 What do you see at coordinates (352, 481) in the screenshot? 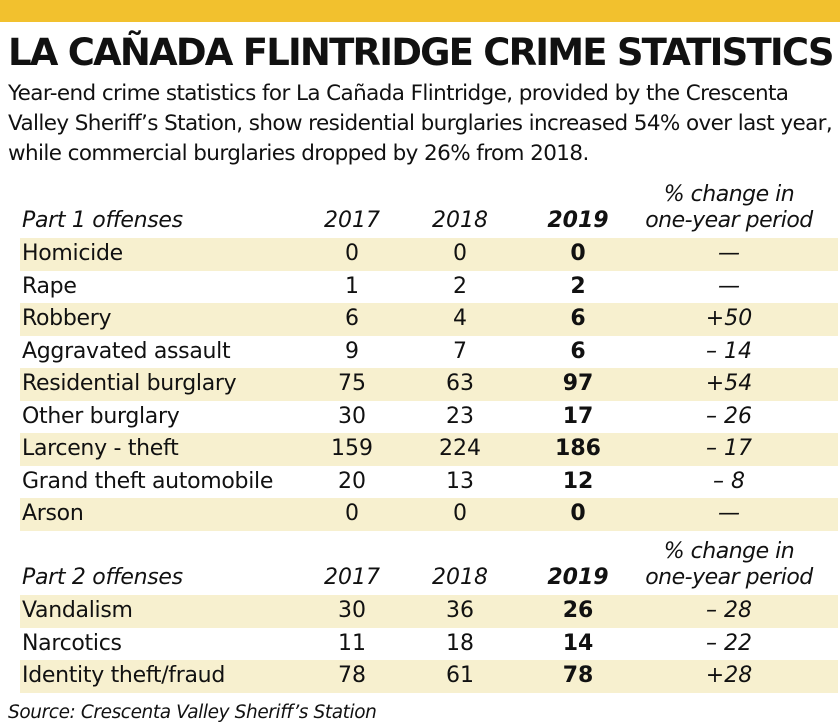
I see `value-2017: 20` at bounding box center [352, 481].